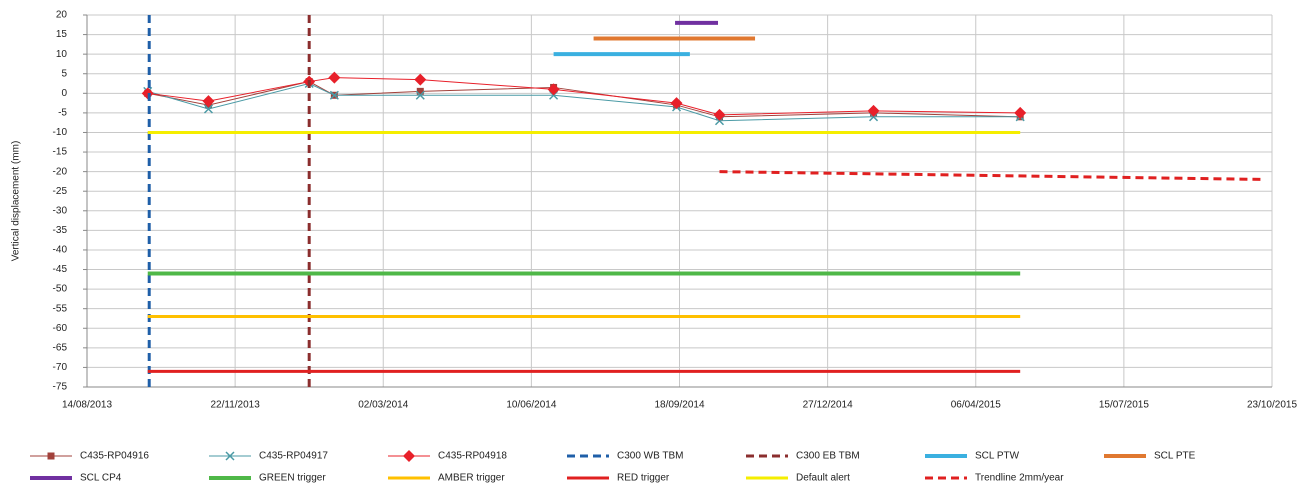 The width and height of the screenshot is (1315, 487). What do you see at coordinates (650, 456) in the screenshot?
I see `legend-label: C300 WB TBM` at bounding box center [650, 456].